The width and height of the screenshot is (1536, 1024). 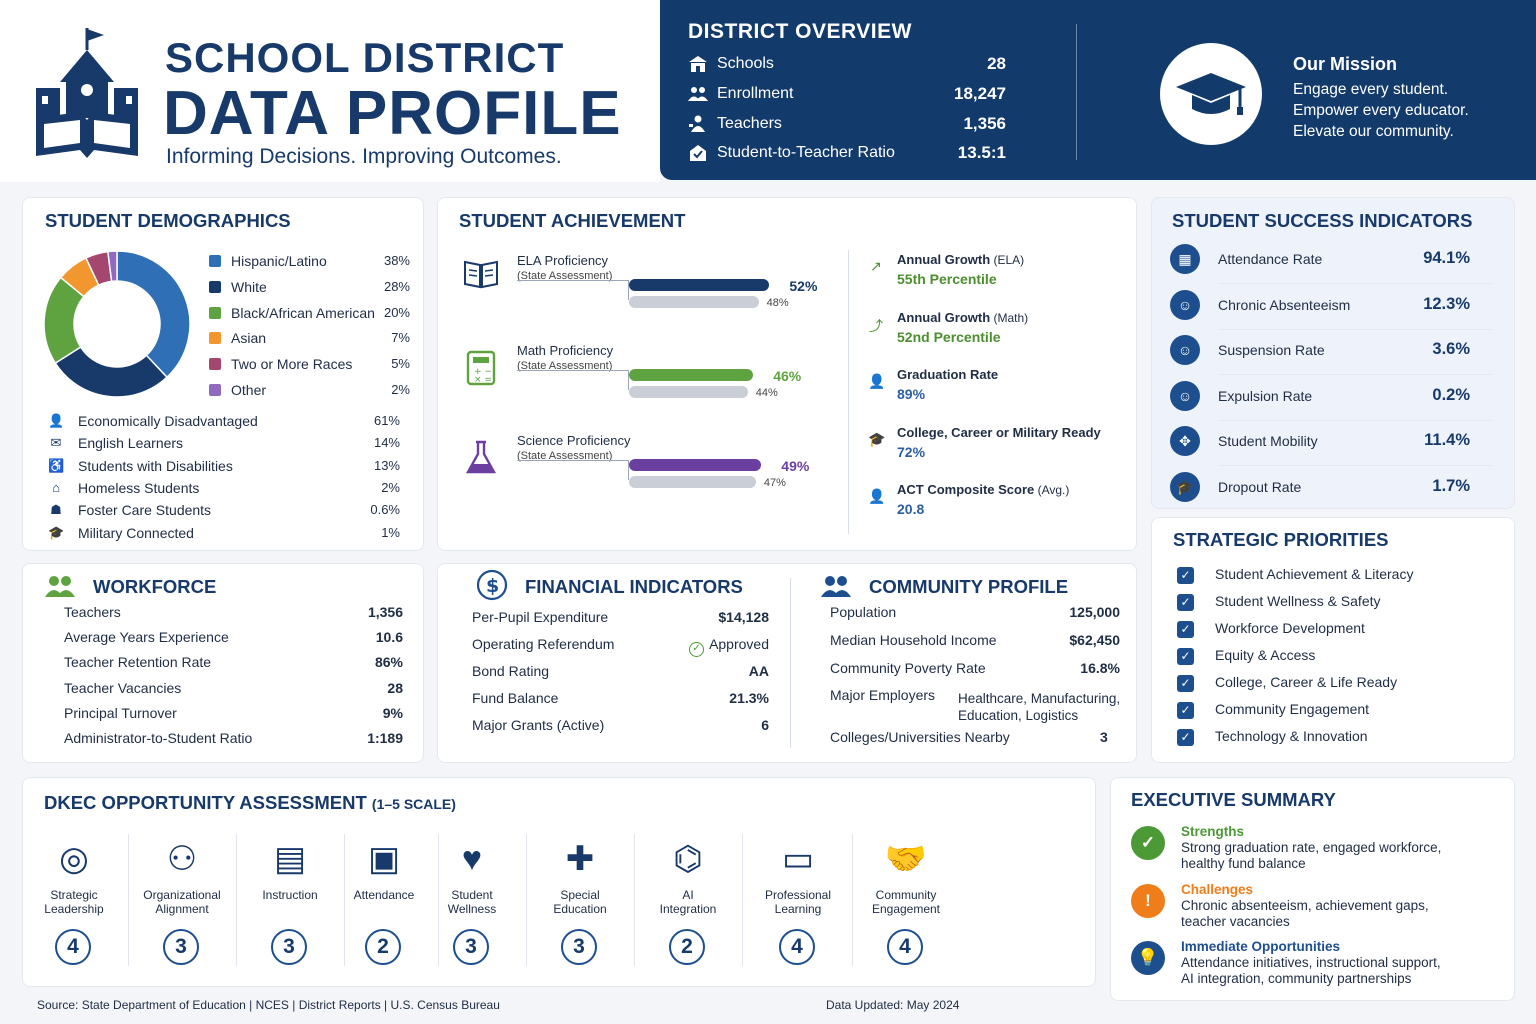 What do you see at coordinates (913, 640) in the screenshot?
I see `community-label: Median Household Income` at bounding box center [913, 640].